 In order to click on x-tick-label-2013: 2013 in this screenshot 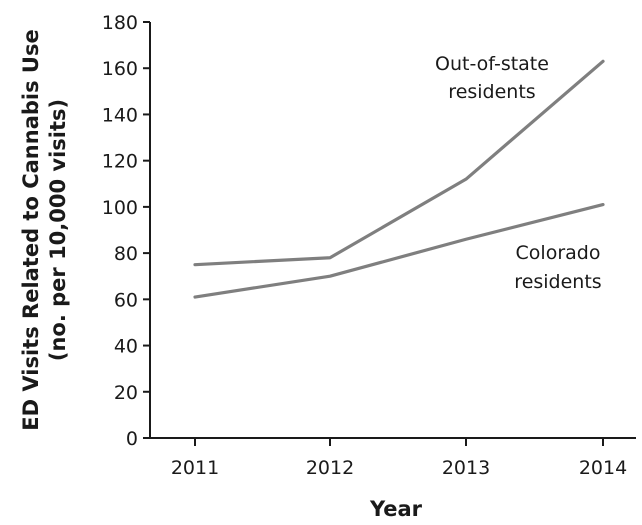, I will do `click(466, 468)`.